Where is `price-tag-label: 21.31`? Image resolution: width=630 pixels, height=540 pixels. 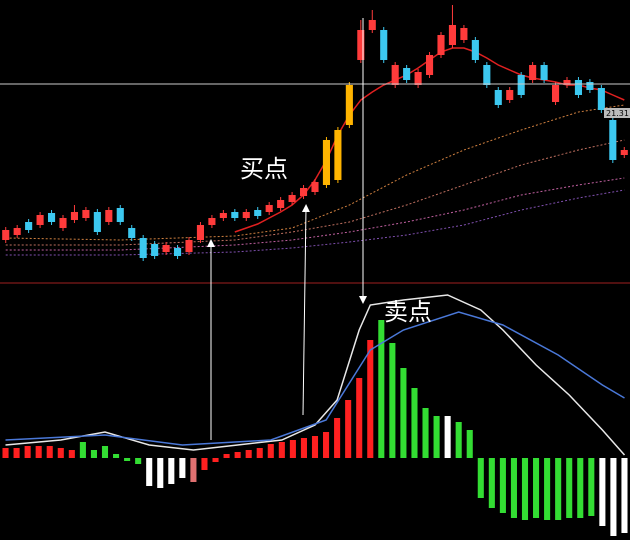
price-tag-label: 21.31 is located at coordinates (617, 113).